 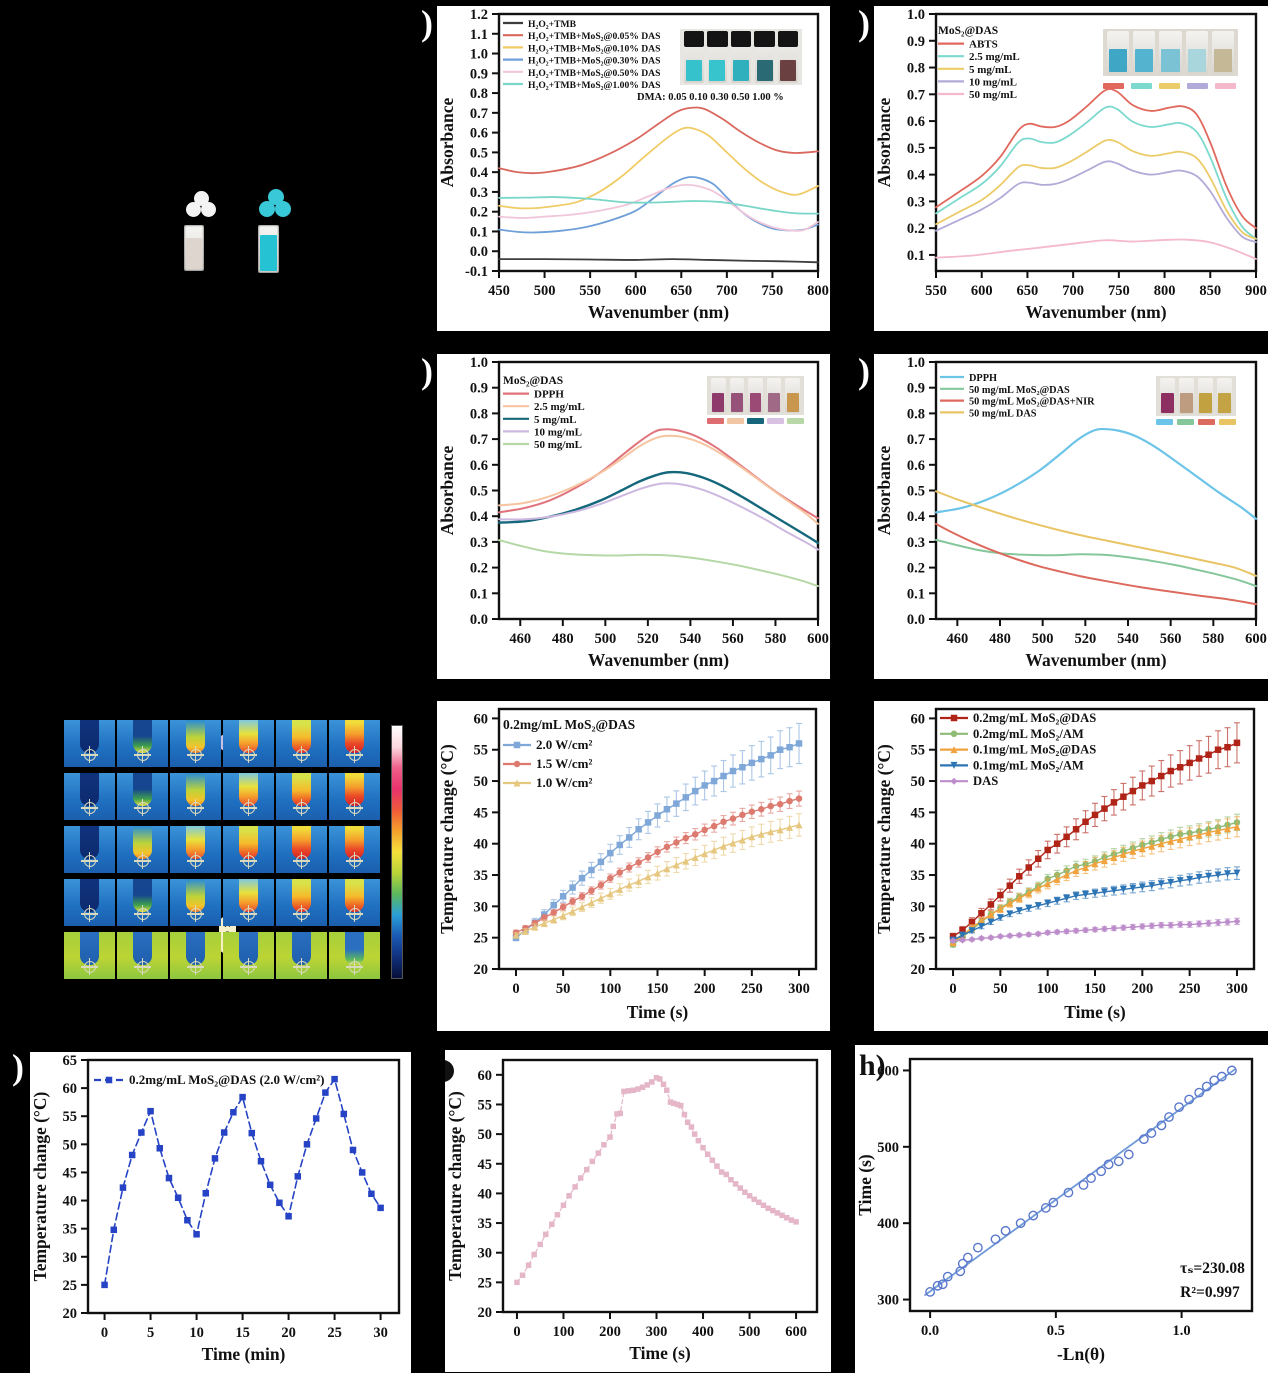 What do you see at coordinates (916, 363) in the screenshot?
I see `svg-text: 1.0` at bounding box center [916, 363].